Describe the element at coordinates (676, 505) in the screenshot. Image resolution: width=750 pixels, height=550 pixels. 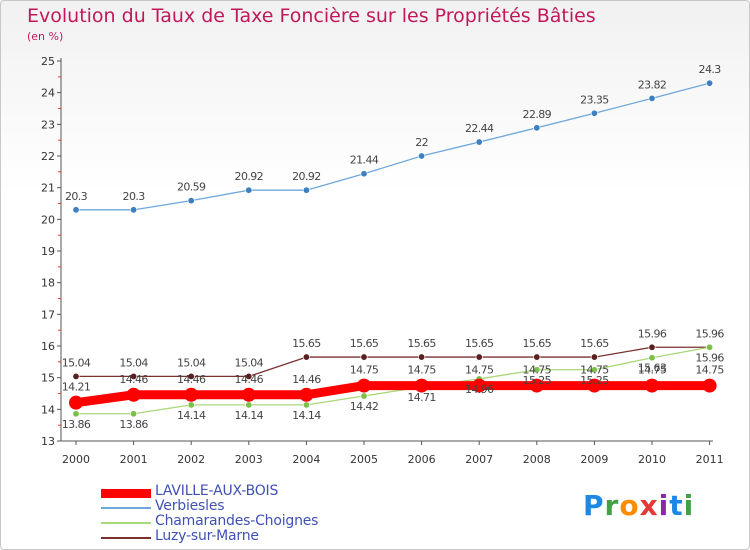
I see `logo-letter: t` at that location.